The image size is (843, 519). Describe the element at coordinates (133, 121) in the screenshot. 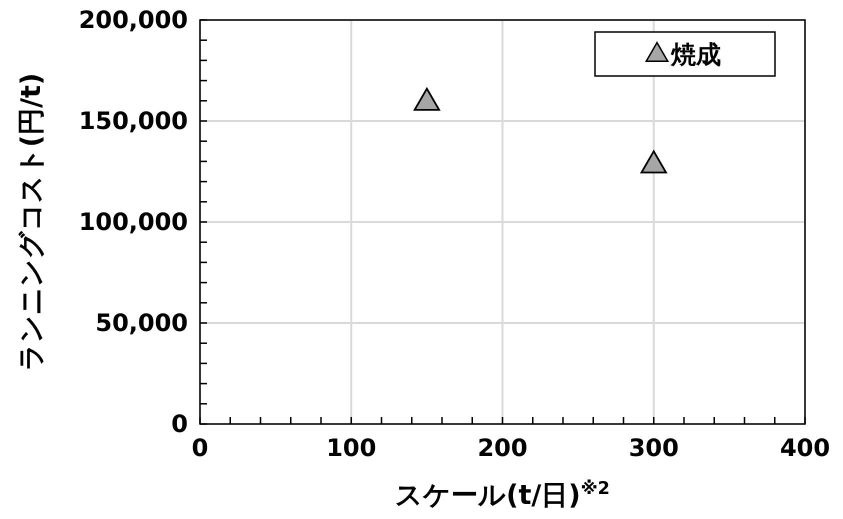

I see `y-tick-label: 150,000` at that location.